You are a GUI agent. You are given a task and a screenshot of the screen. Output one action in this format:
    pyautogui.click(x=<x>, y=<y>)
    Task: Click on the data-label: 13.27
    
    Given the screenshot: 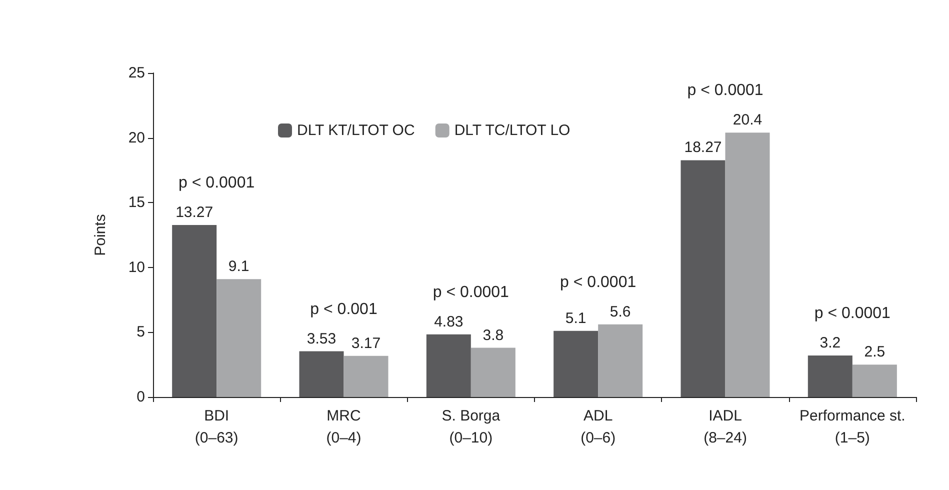 What is the action you would take?
    pyautogui.click(x=195, y=213)
    